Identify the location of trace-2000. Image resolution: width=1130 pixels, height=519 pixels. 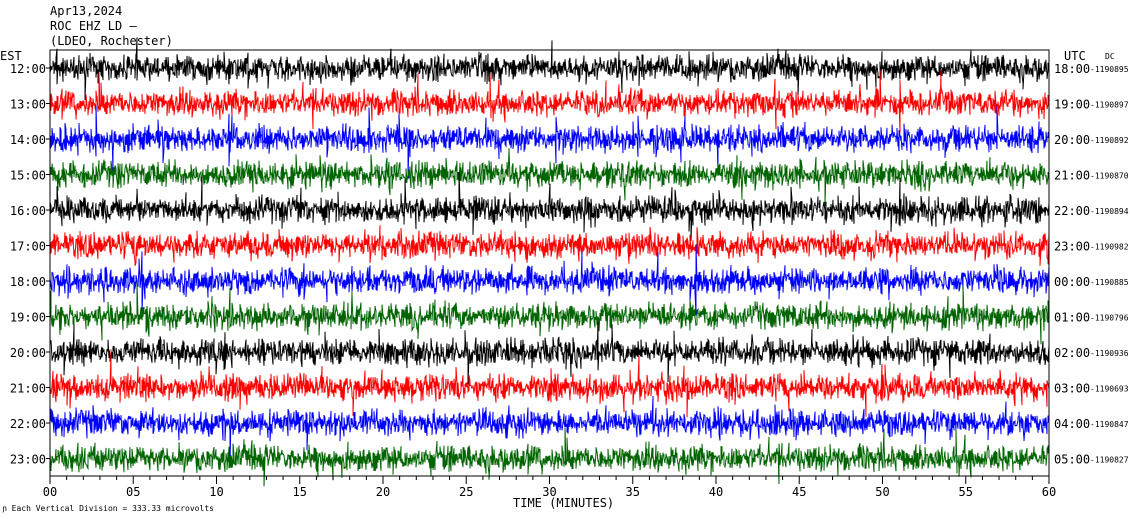
(549, 353).